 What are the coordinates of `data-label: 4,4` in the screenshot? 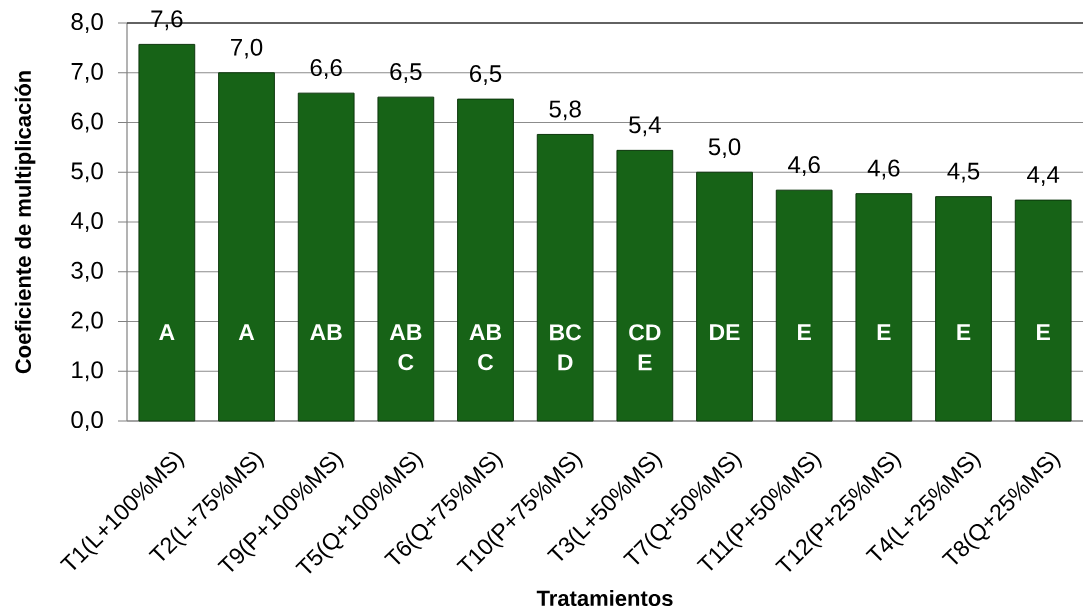 It's located at (1043, 176).